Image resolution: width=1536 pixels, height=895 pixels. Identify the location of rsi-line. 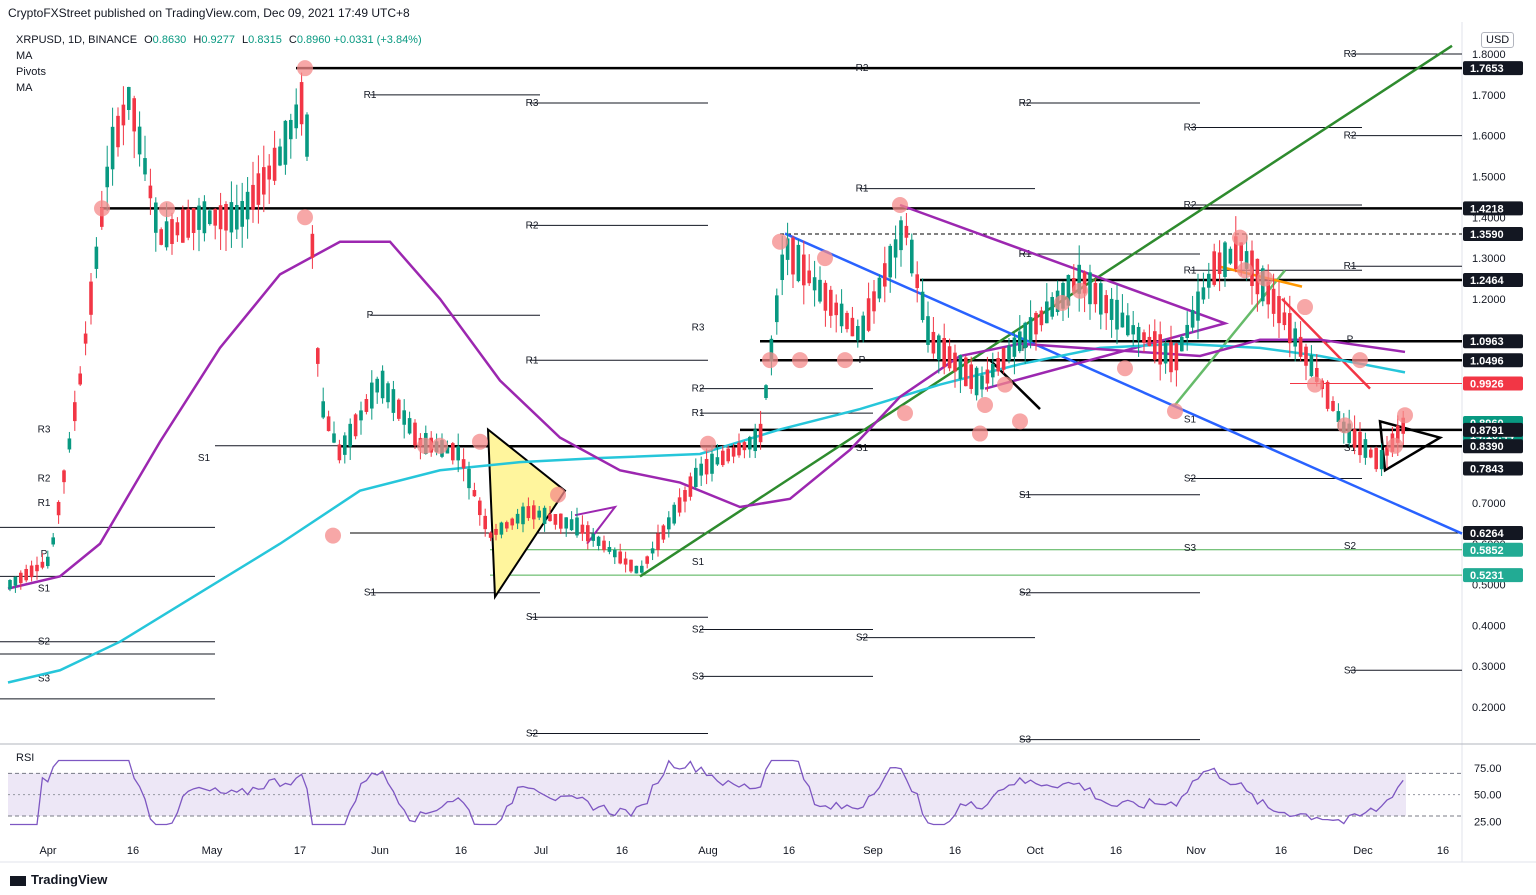
(707, 792).